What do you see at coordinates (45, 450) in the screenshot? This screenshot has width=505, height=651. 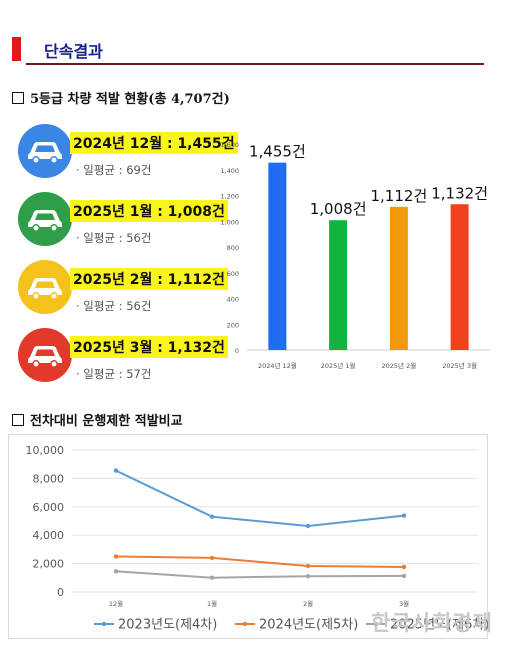 I see `y-tick-label: 10,000` at bounding box center [45, 450].